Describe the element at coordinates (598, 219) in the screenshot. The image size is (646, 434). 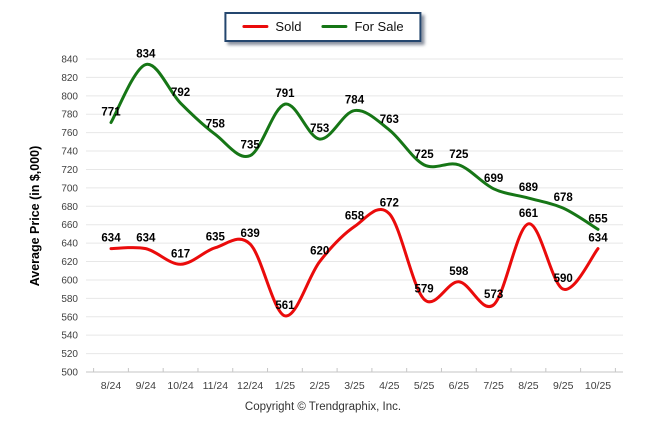
I see `data-label: 655` at that location.